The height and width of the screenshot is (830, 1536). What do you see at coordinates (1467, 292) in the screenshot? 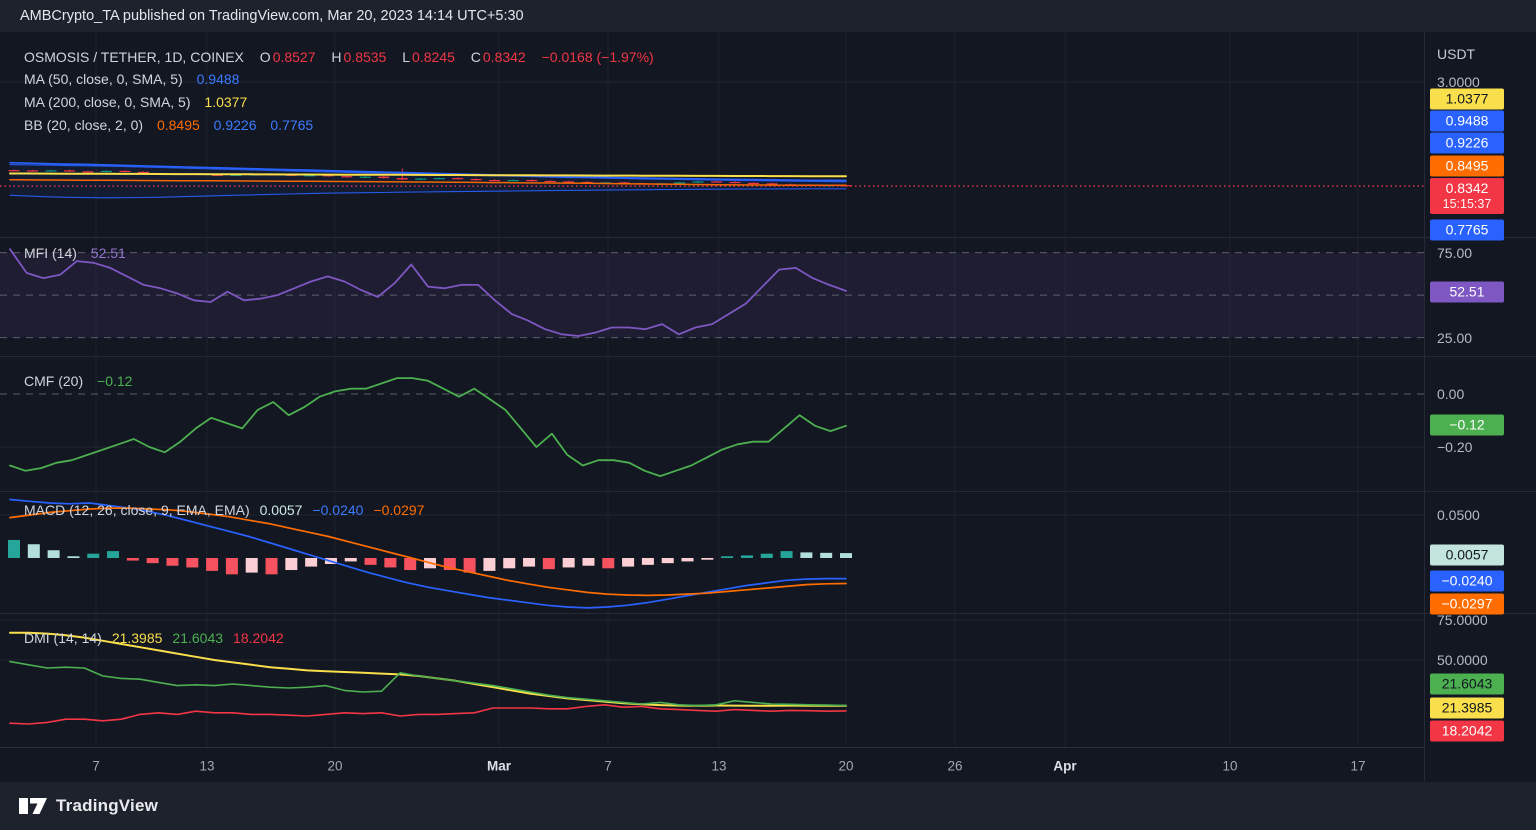
I see `axis-price-badge: 52.51` at bounding box center [1467, 292].